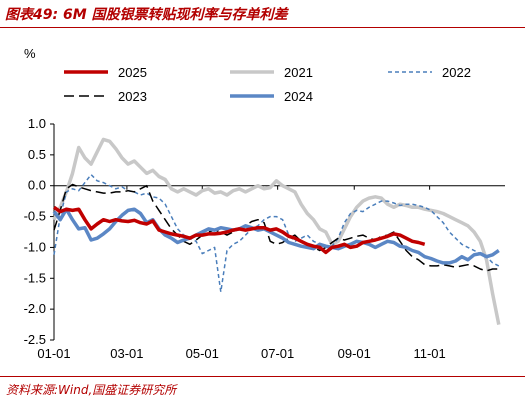  I want to click on legend-label-2024: 2024, so click(298, 96).